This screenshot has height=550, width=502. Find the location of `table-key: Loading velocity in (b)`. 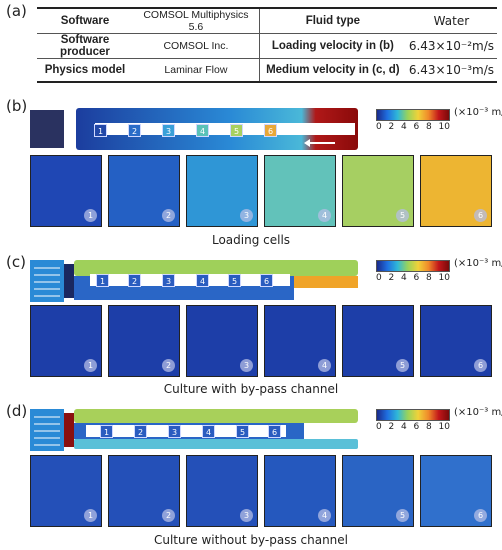

table-key: Loading velocity in (b) is located at coordinates (332, 46).